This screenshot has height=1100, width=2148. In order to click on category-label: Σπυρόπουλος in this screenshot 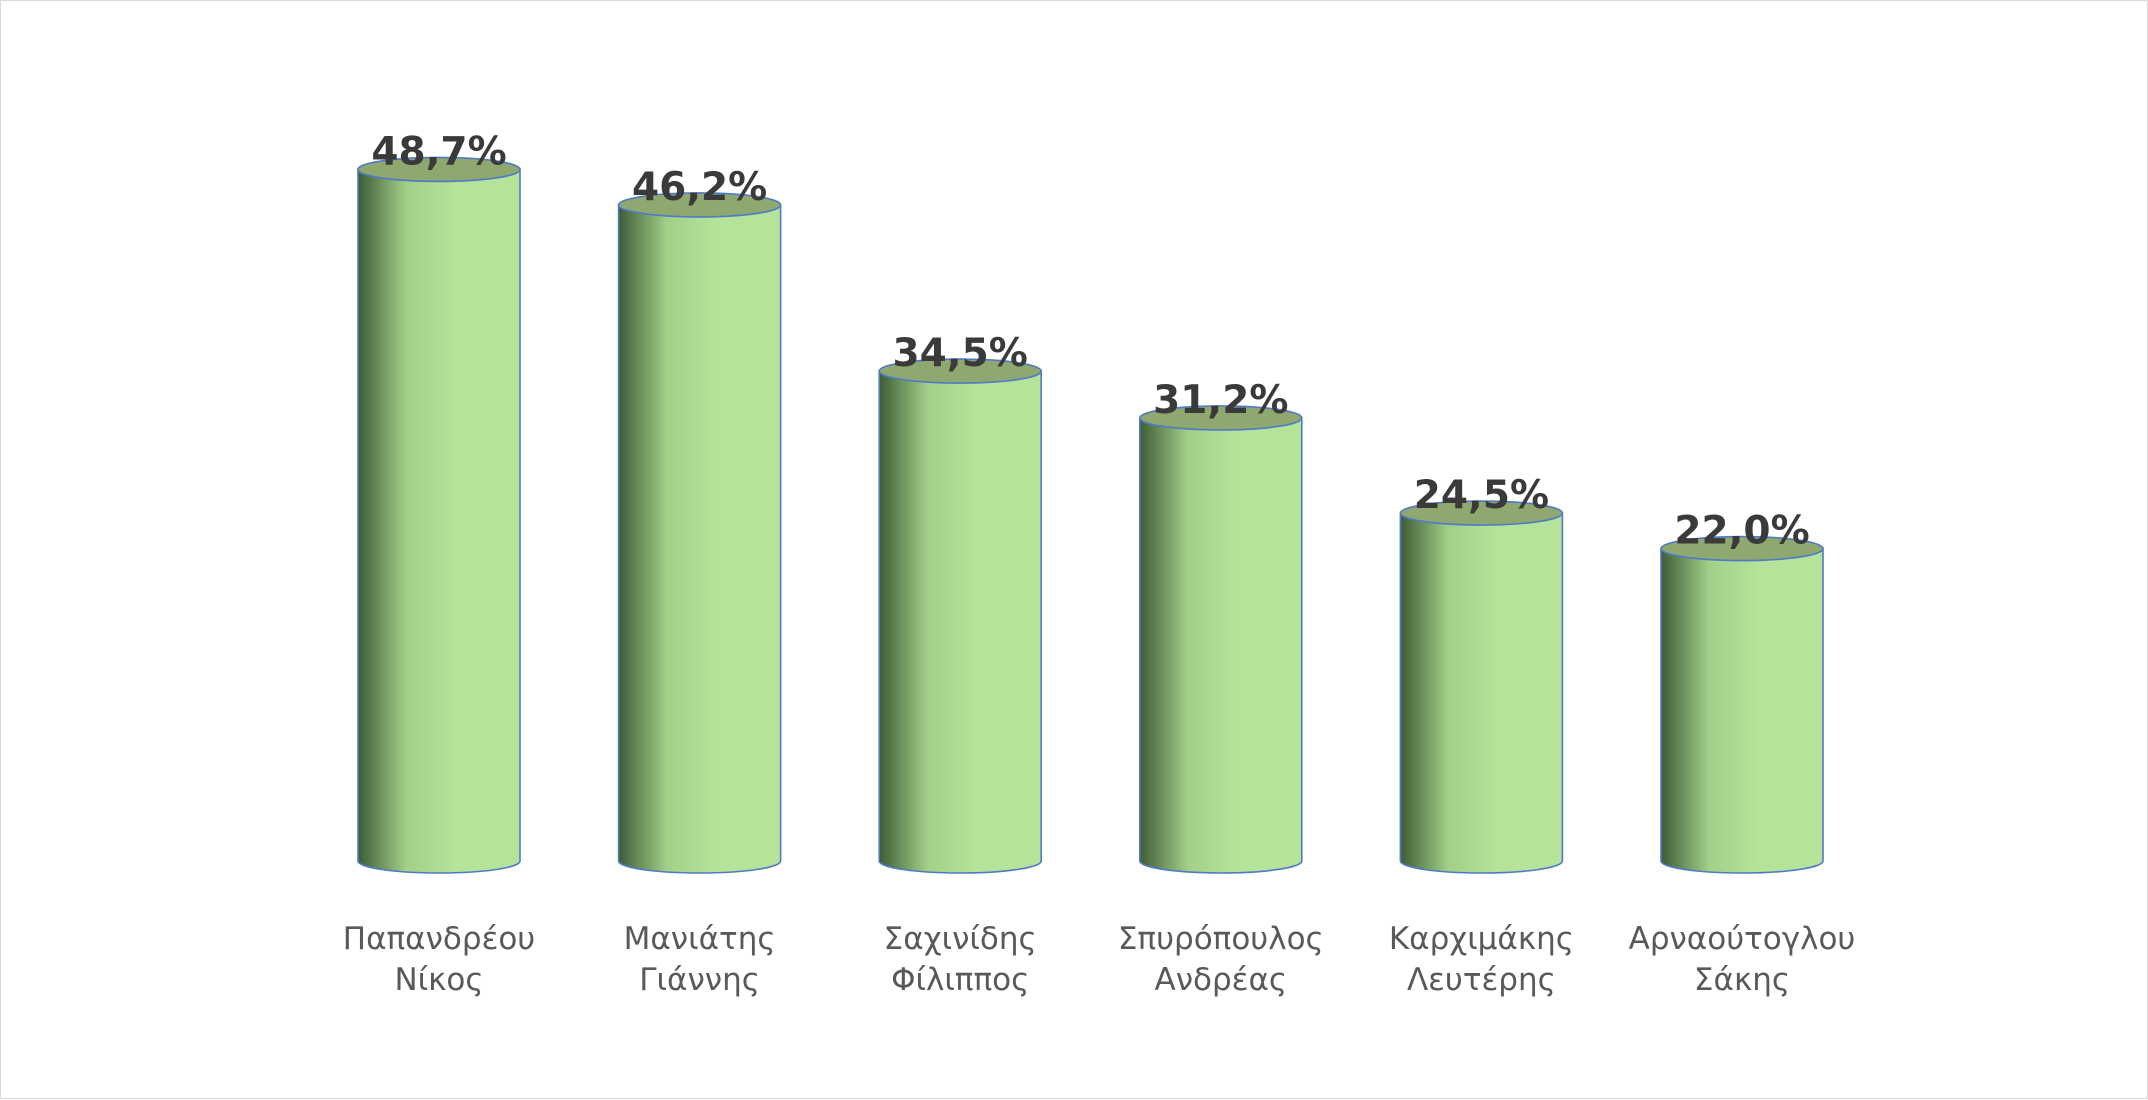, I will do `click(1221, 939)`.